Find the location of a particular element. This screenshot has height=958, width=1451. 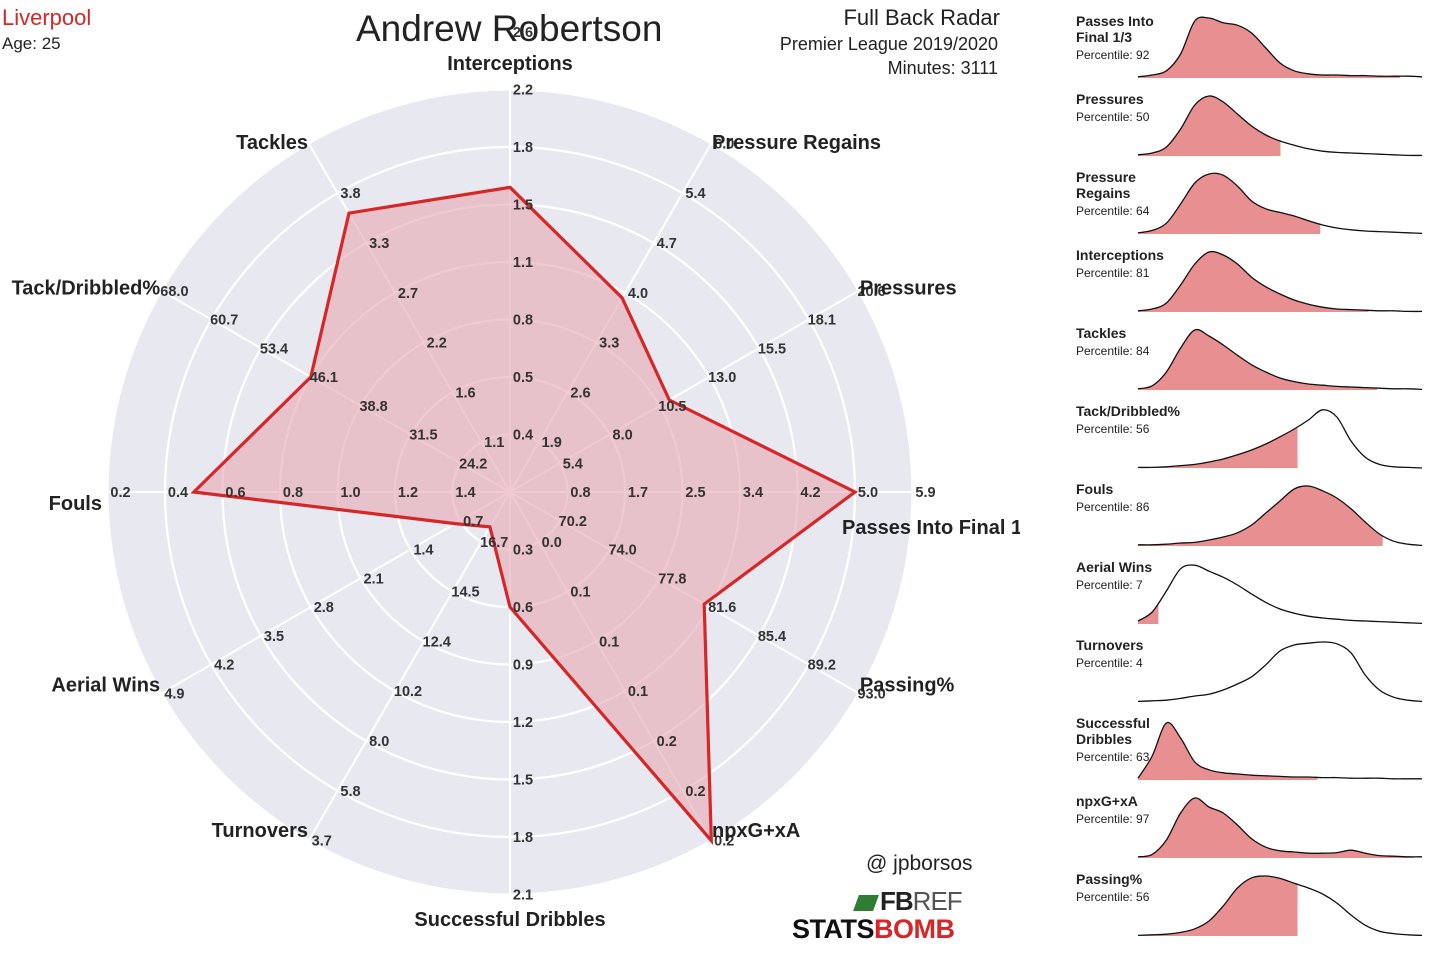

radar-tick-label: 1.0 is located at coordinates (350, 493).